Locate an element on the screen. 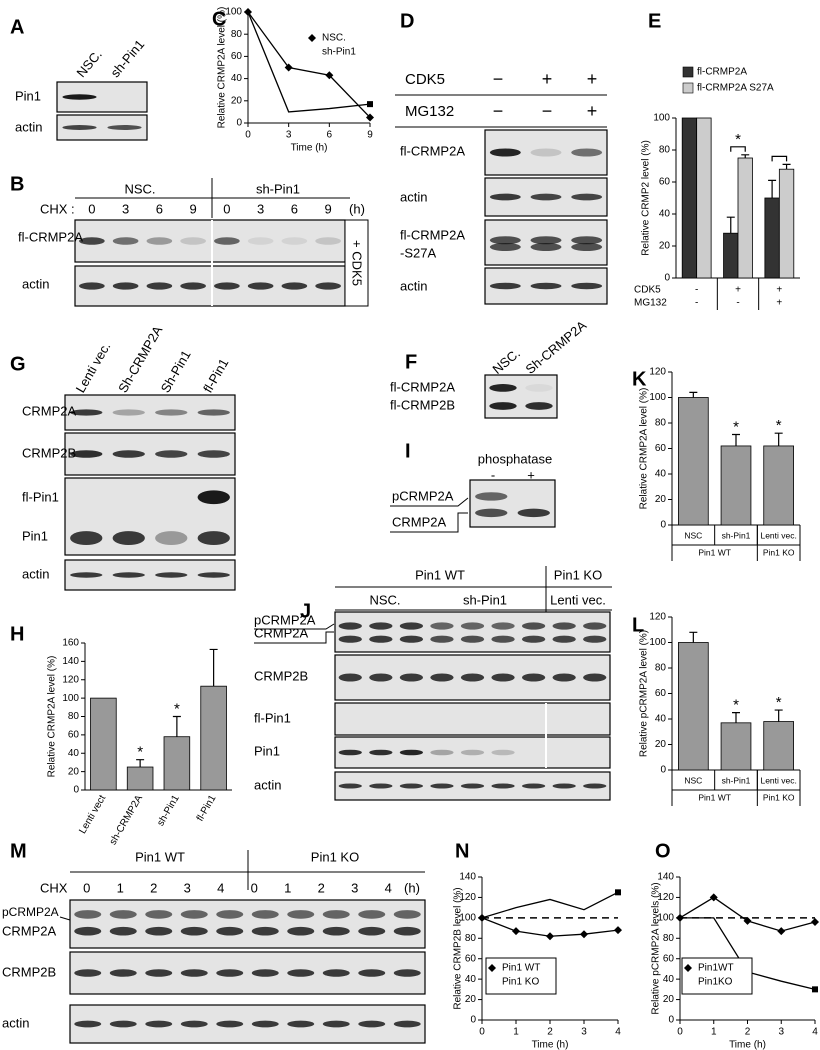 The height and width of the screenshot is (1050, 820). label: 6 is located at coordinates (159, 208).